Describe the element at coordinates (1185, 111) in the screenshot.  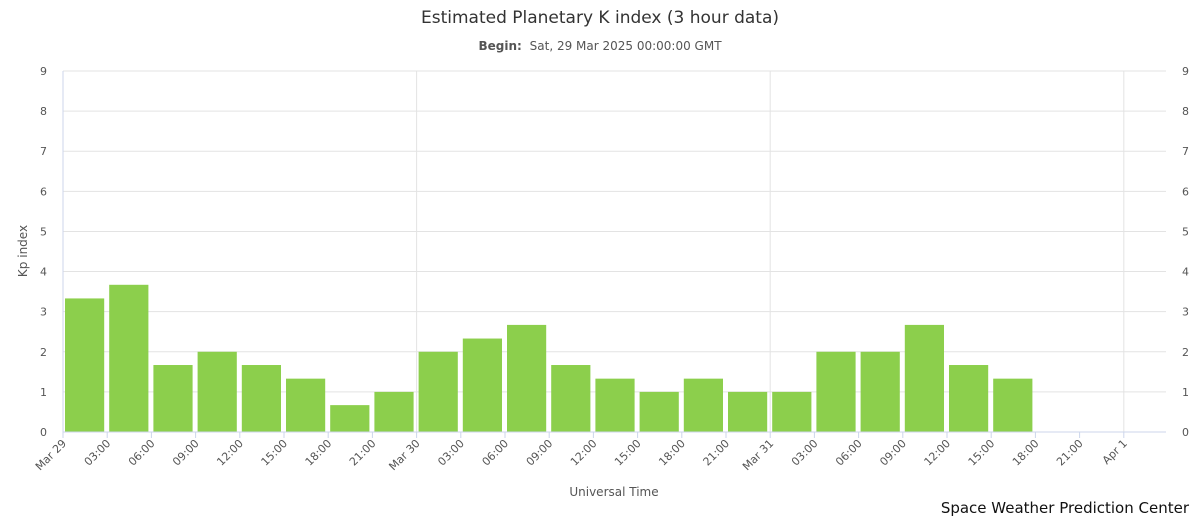
I see `y-tick-label-right: 8` at that location.